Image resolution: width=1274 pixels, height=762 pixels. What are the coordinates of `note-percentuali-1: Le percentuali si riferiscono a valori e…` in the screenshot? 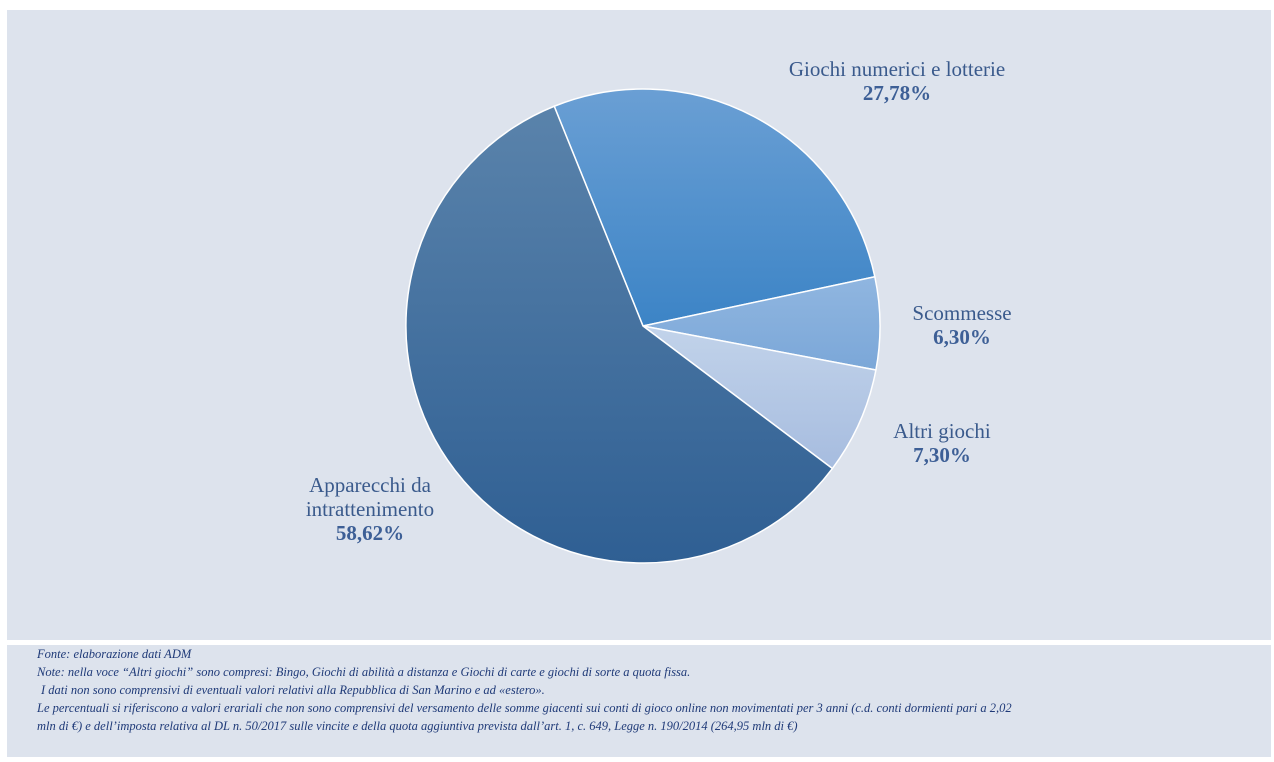 It's located at (524, 708).